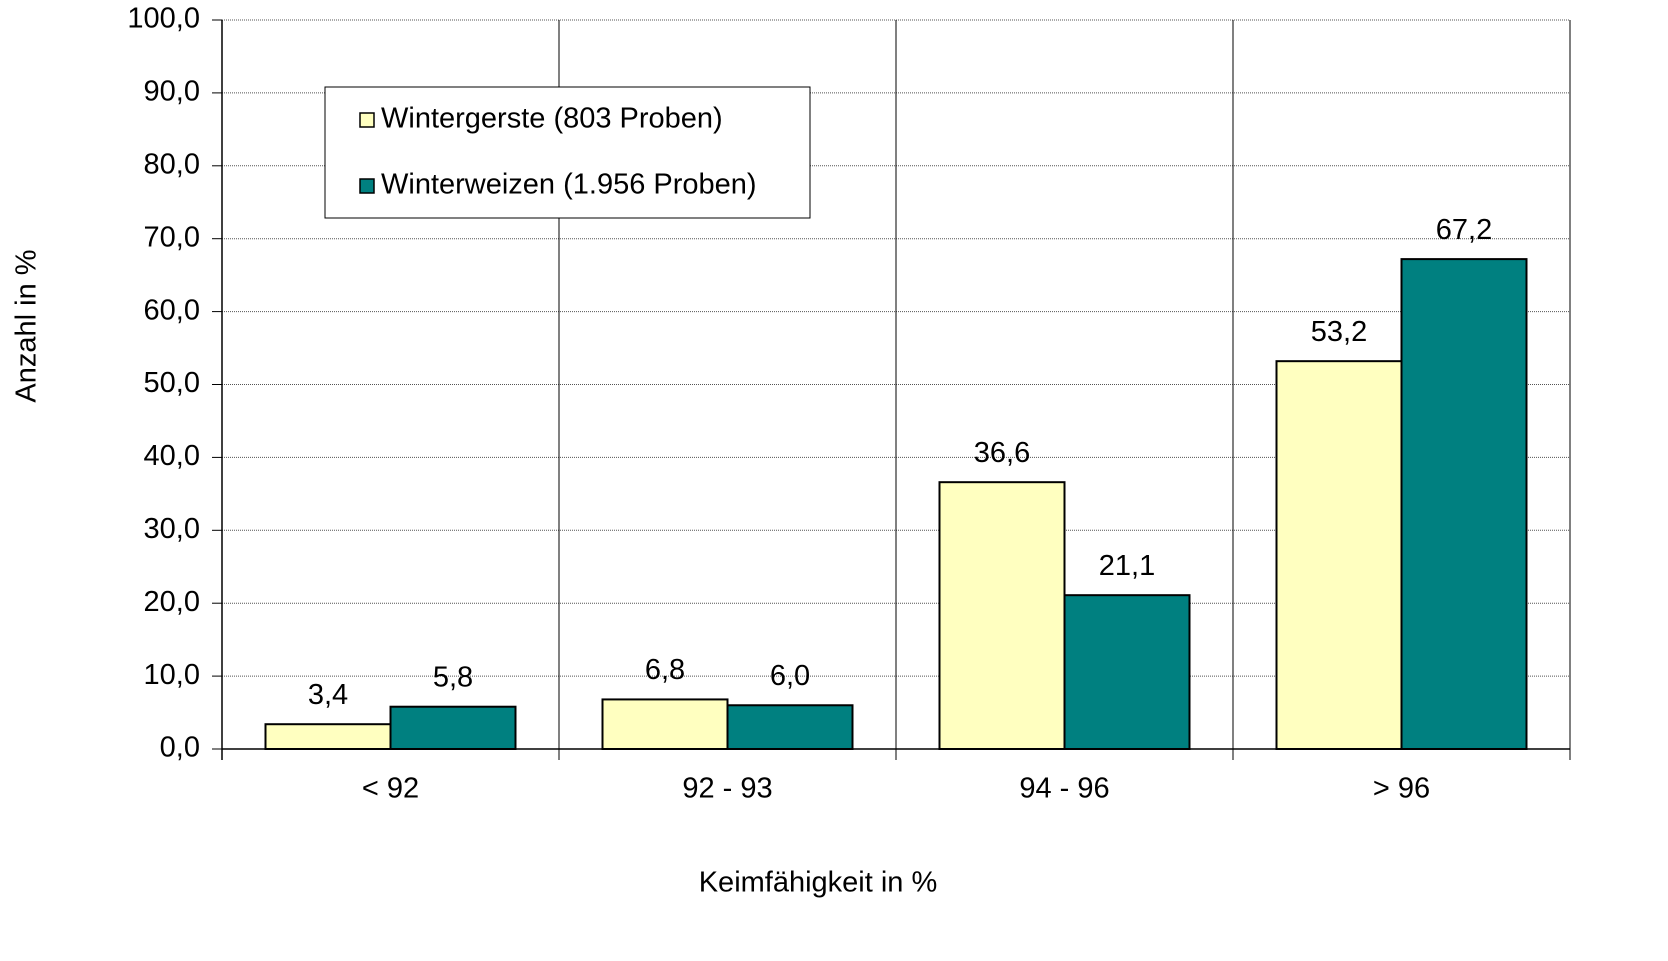 This screenshot has width=1668, height=961. Describe the element at coordinates (1464, 230) in the screenshot. I see `data-label: 67,2` at that location.